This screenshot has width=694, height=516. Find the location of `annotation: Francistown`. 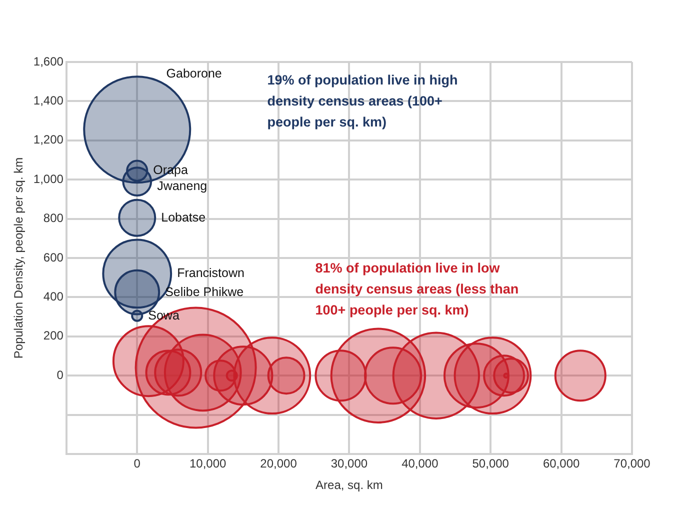

annotation: Francistown is located at coordinates (210, 273).